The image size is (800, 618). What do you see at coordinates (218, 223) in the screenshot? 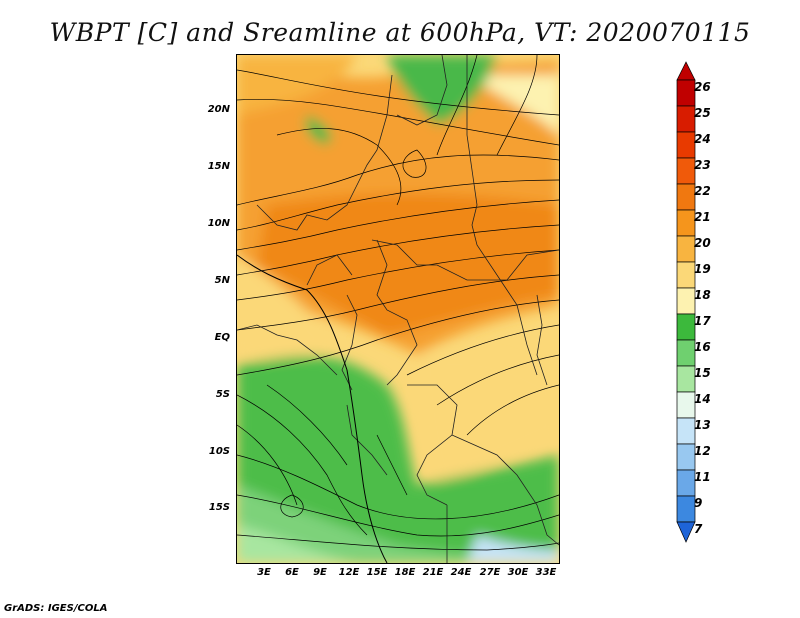
I see `lat-label-10n: 10N` at bounding box center [218, 223].